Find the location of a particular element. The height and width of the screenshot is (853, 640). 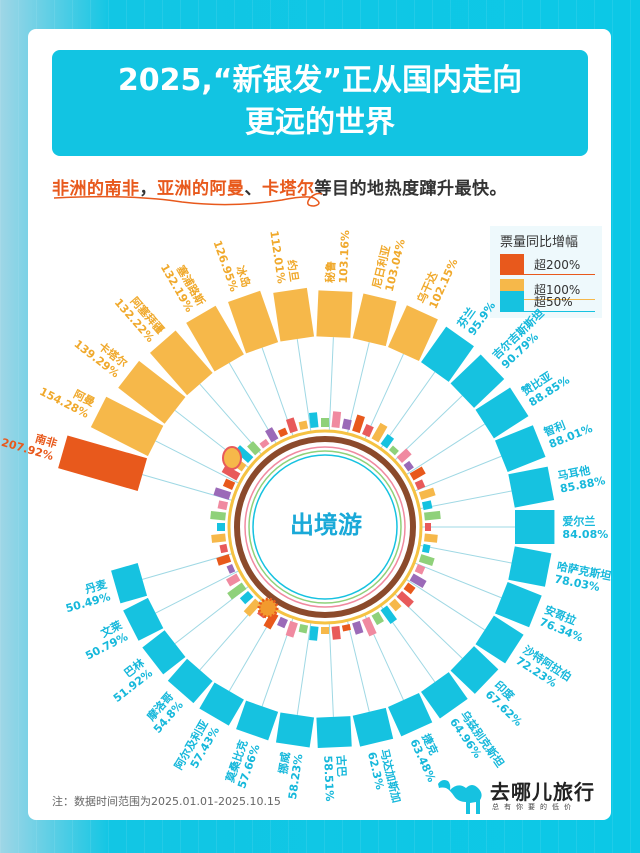

bar-label: 乌干达102.15% is located at coordinates (437, 281).